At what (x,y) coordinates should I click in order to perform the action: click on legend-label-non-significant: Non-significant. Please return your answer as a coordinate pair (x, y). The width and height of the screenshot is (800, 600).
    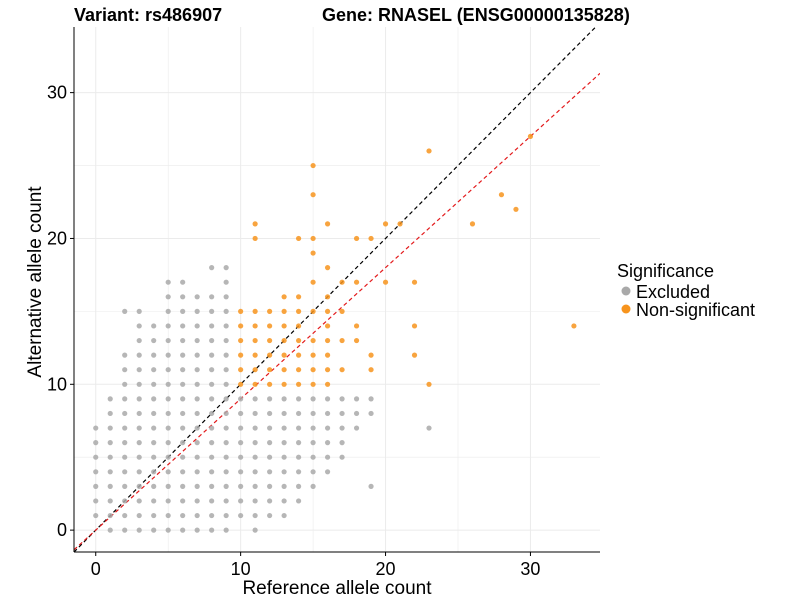
    Looking at the image, I should click on (695, 310).